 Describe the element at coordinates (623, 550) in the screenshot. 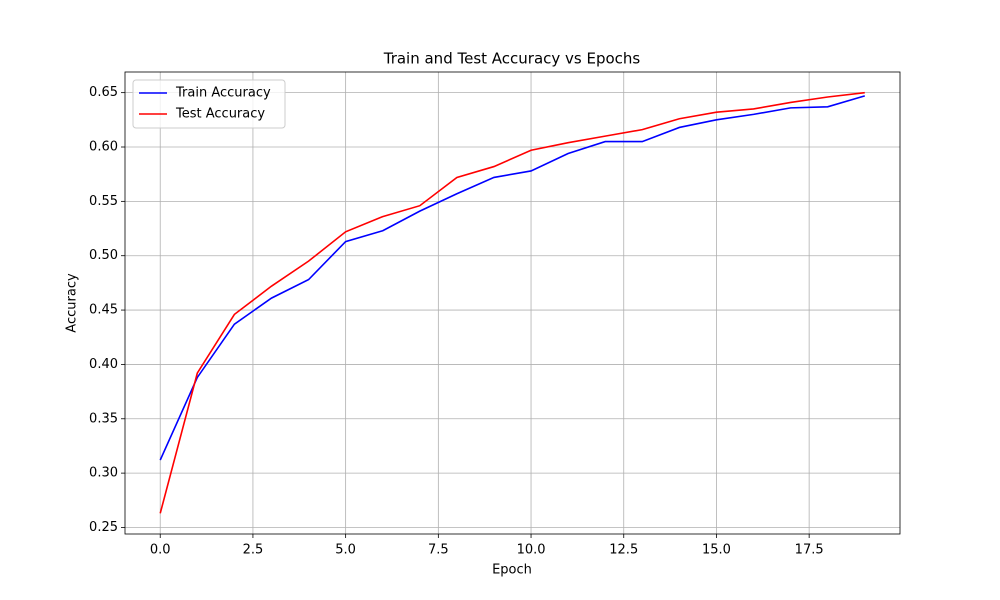

I see `x-tick-label: 12.5` at that location.